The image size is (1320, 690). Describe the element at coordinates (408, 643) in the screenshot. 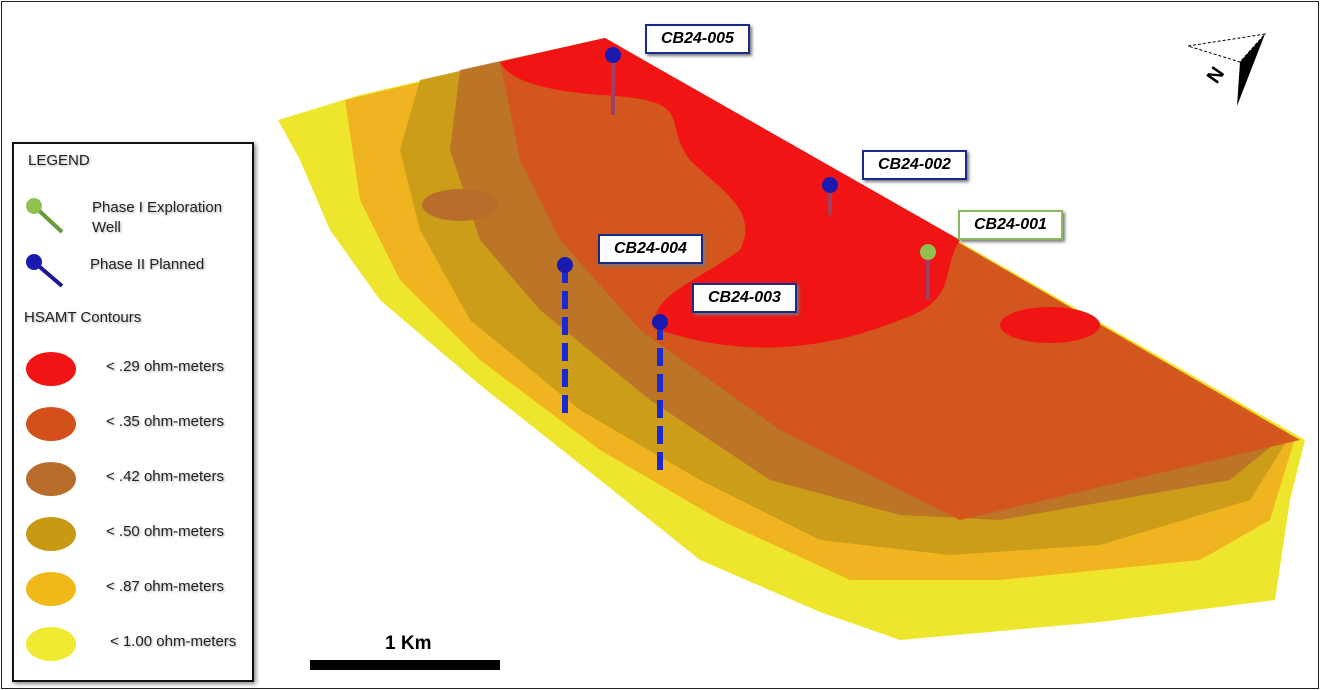

I see `scale-bar-label: 1 Km` at that location.